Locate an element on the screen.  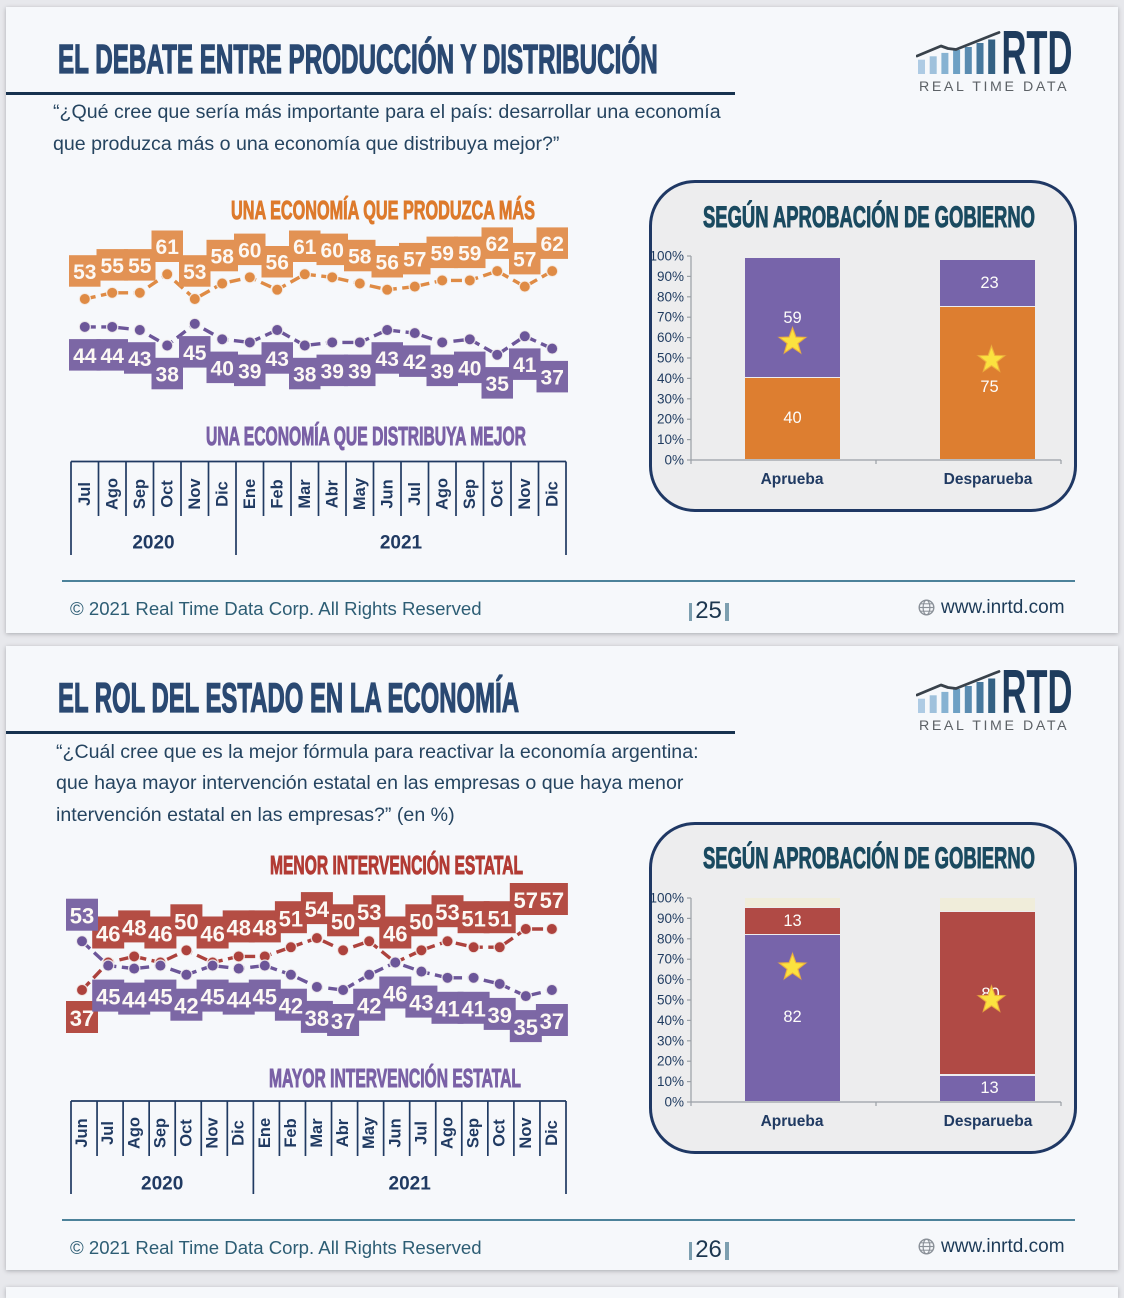
svg-text: 50% is located at coordinates (670, 1000).